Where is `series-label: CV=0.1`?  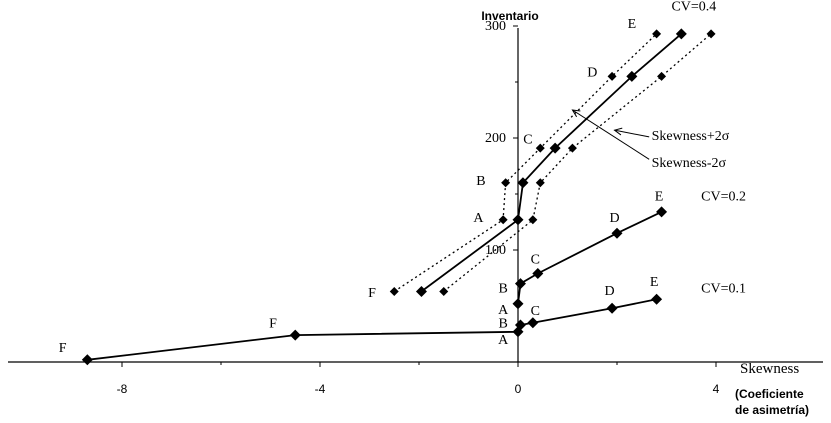 series-label: CV=0.1 is located at coordinates (723, 289).